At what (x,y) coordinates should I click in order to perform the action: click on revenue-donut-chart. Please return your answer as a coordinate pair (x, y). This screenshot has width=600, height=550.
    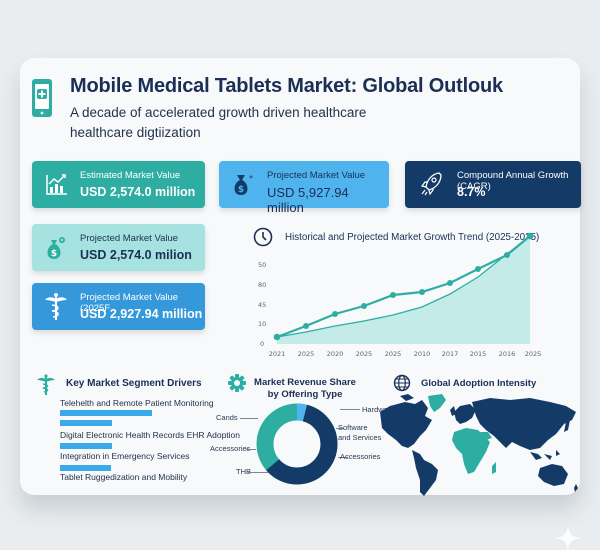
    Looking at the image, I should click on (297, 444).